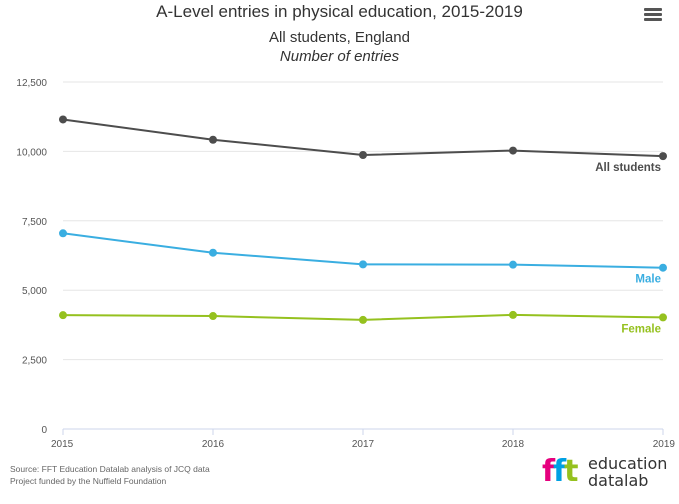  Describe the element at coordinates (34, 222) in the screenshot. I see `y-tick-label: 7,500` at that location.